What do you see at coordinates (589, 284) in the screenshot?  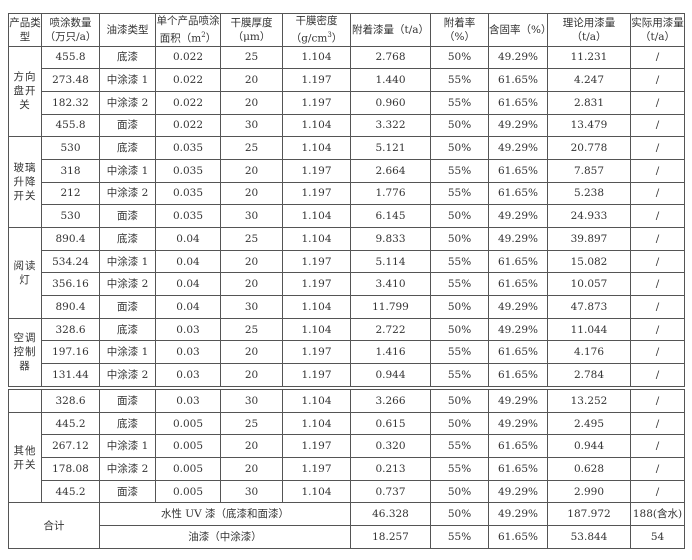 I see `theoretical-usage-cell: 10.057` at bounding box center [589, 284].